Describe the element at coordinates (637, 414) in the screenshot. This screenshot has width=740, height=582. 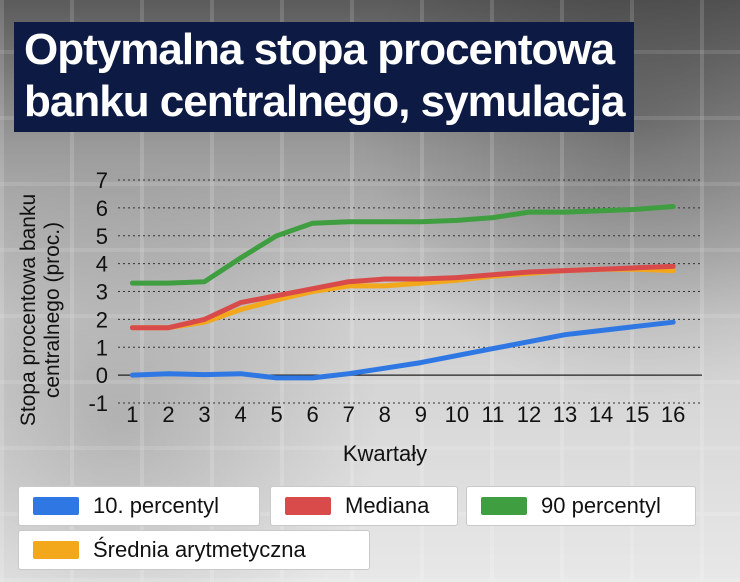
I see `x-tick-label: 15` at that location.